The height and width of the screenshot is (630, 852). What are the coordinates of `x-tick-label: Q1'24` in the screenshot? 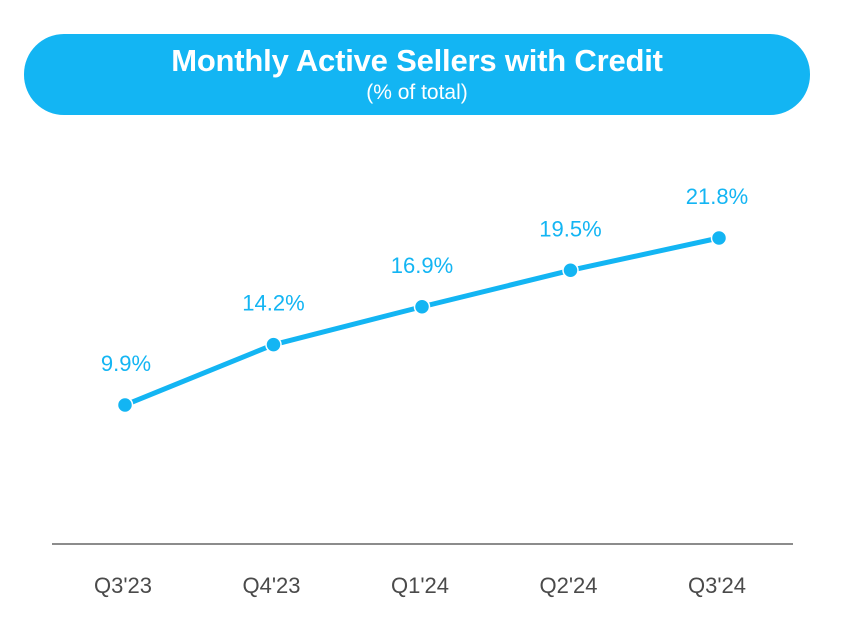 It's located at (420, 585).